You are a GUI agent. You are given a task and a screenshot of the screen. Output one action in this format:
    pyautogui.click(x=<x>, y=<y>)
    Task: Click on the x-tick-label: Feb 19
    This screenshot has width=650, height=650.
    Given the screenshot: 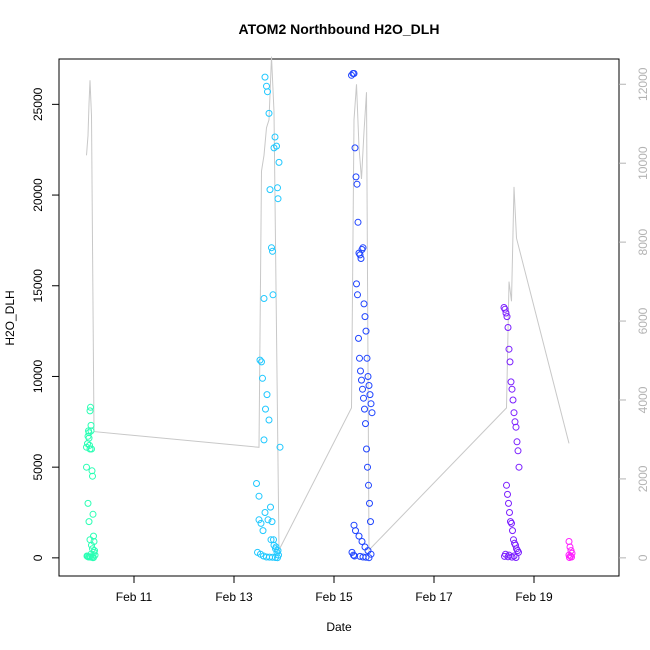 What is the action you would take?
    pyautogui.click(x=534, y=597)
    